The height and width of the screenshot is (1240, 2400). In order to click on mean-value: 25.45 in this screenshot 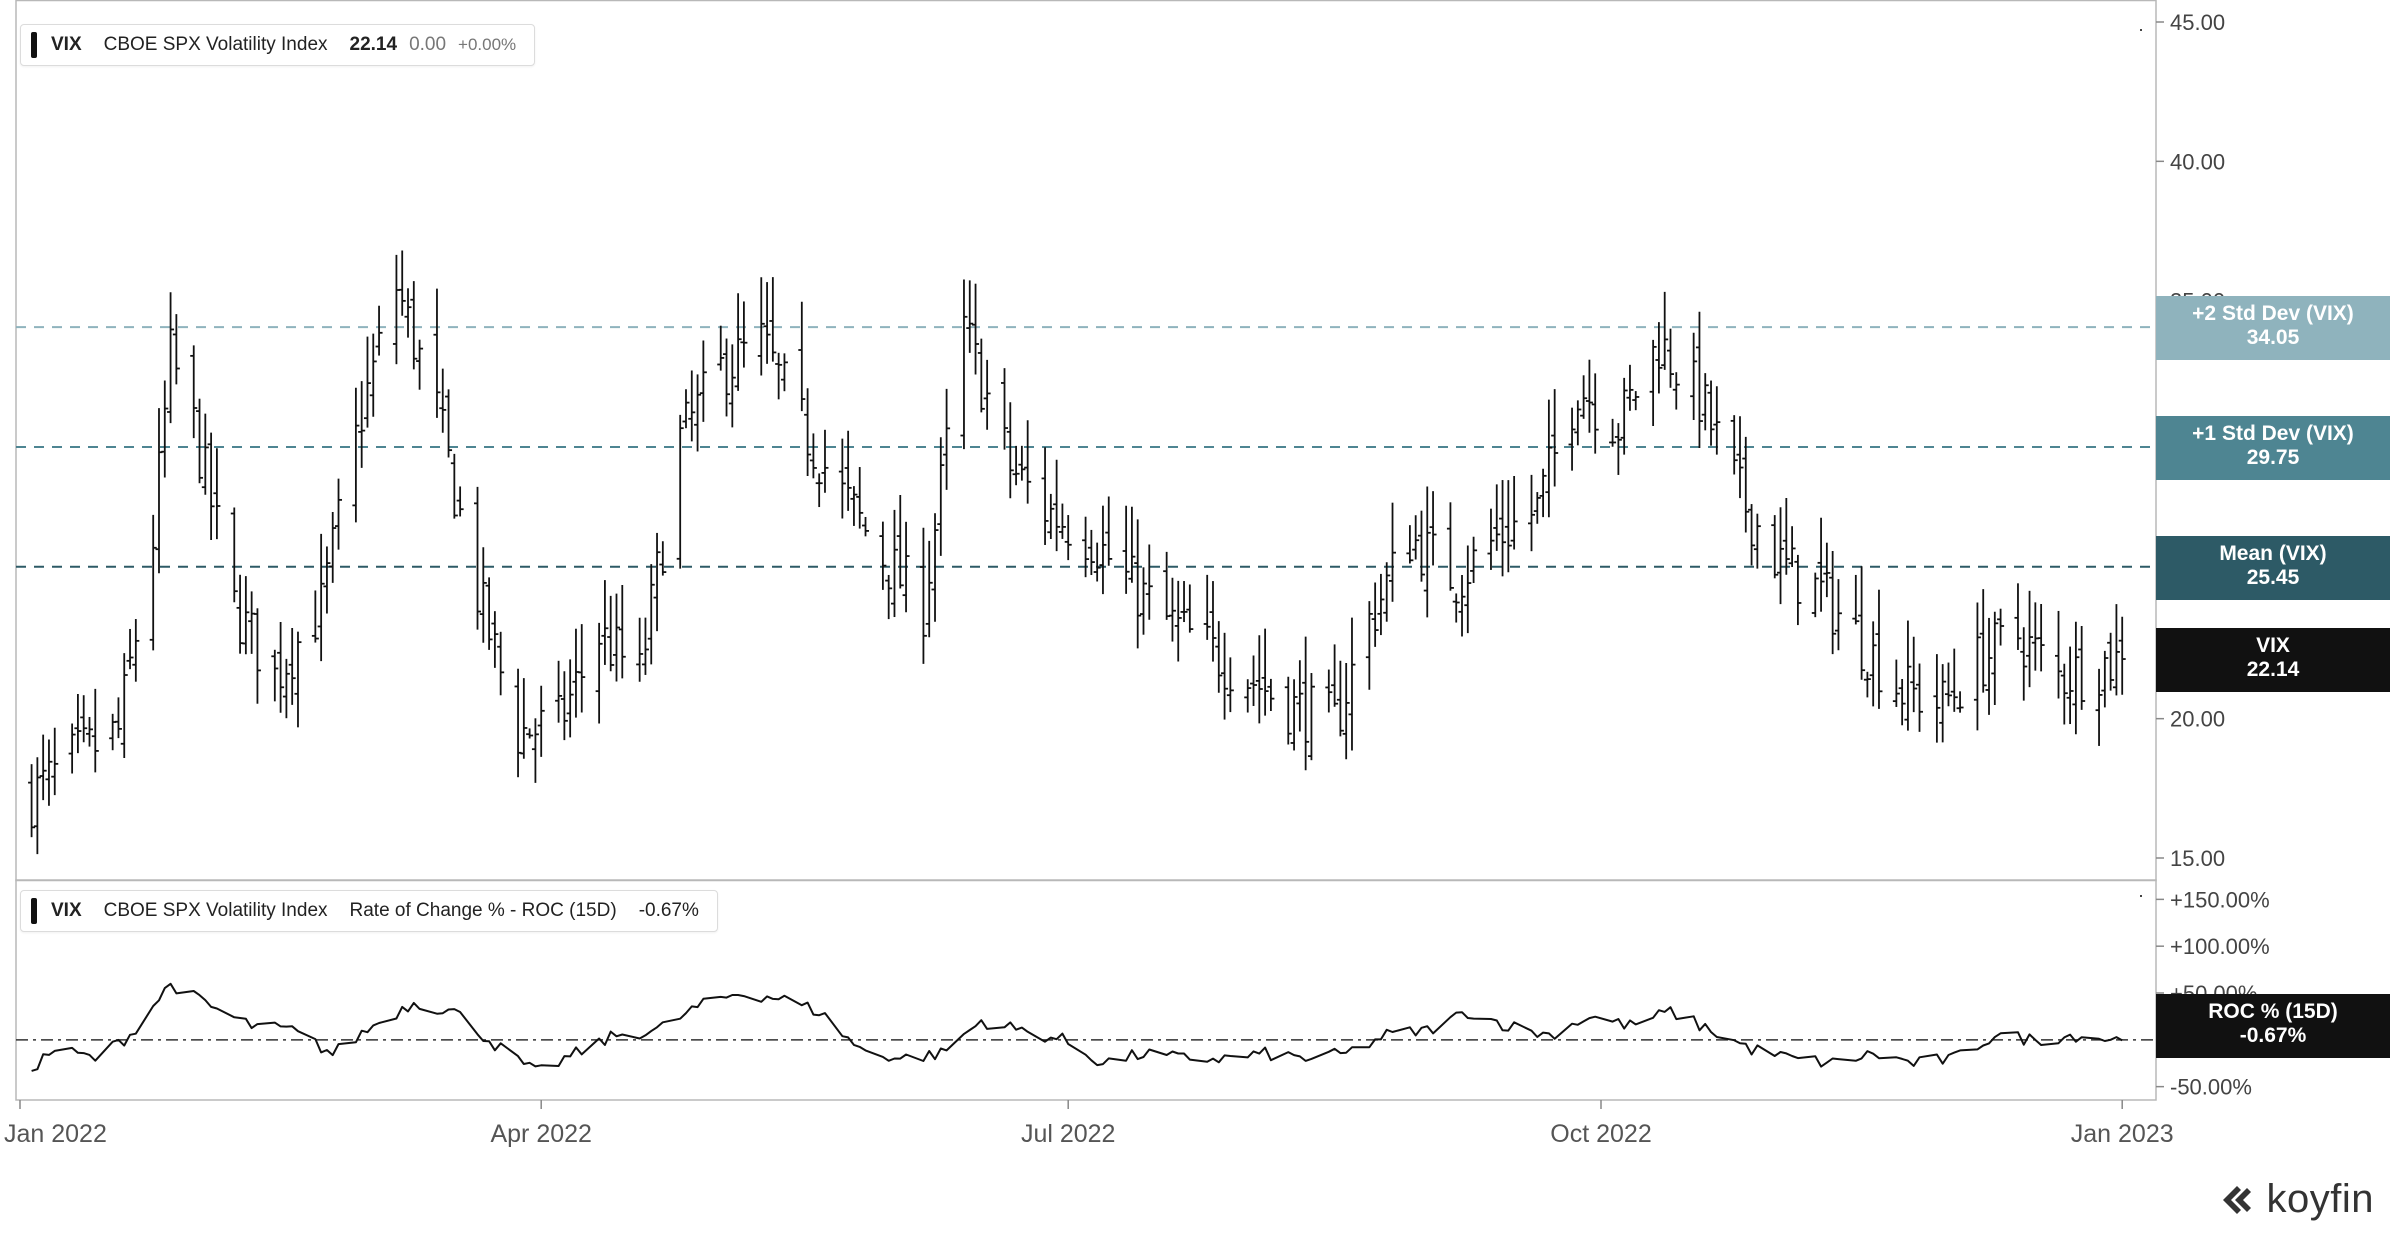, I will do `click(2273, 577)`.